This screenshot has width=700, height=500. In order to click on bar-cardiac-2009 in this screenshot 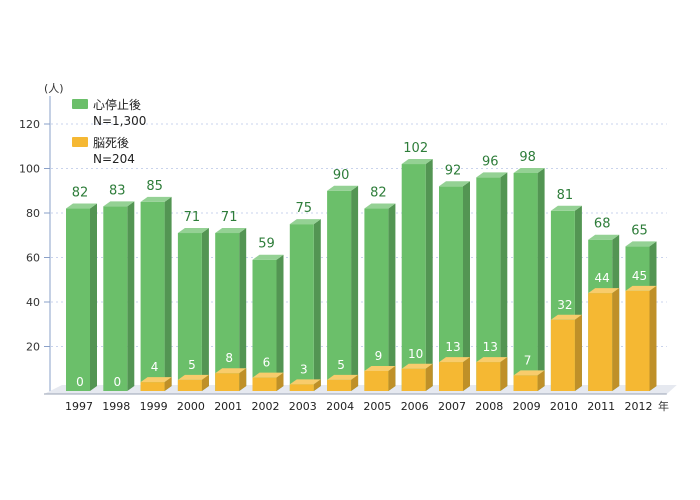, I will do `click(529, 279)`.